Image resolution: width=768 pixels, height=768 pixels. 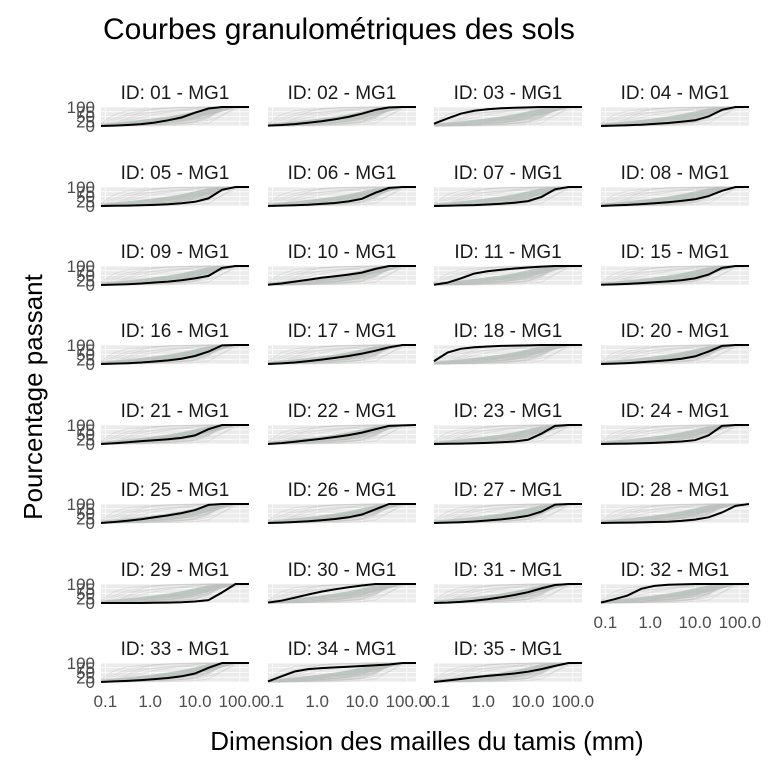 I want to click on facet-panel: ID: 32 - MG1 0.1 1.0 10.0 100.0, so click(x=678, y=596).